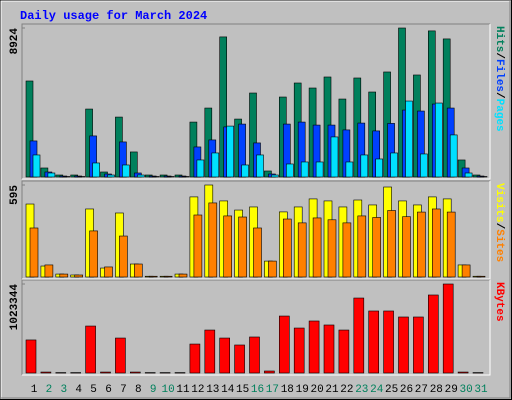 The width and height of the screenshot is (512, 400). What do you see at coordinates (34, 390) in the screenshot?
I see `x-tick-label: 1` at bounding box center [34, 390].